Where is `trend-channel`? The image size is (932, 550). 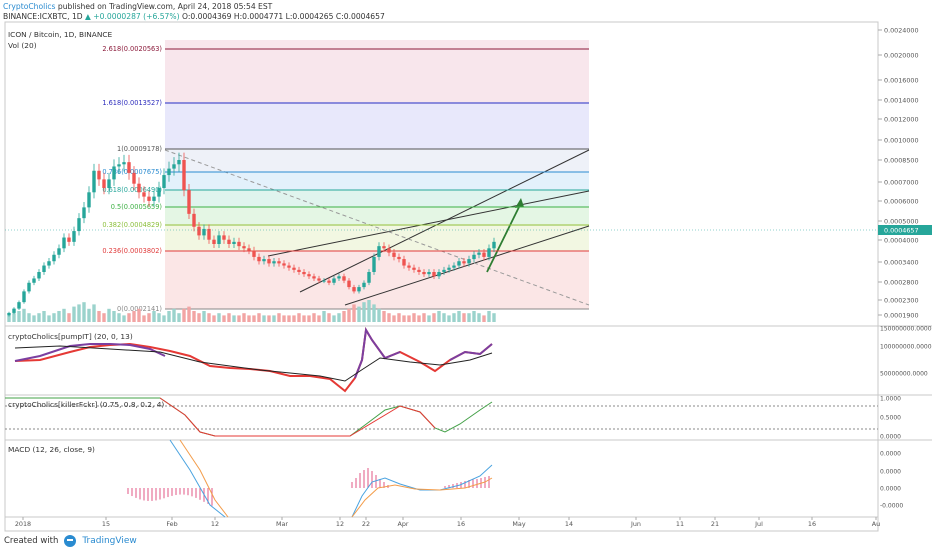
trend-channel is located at coordinates (428, 227).